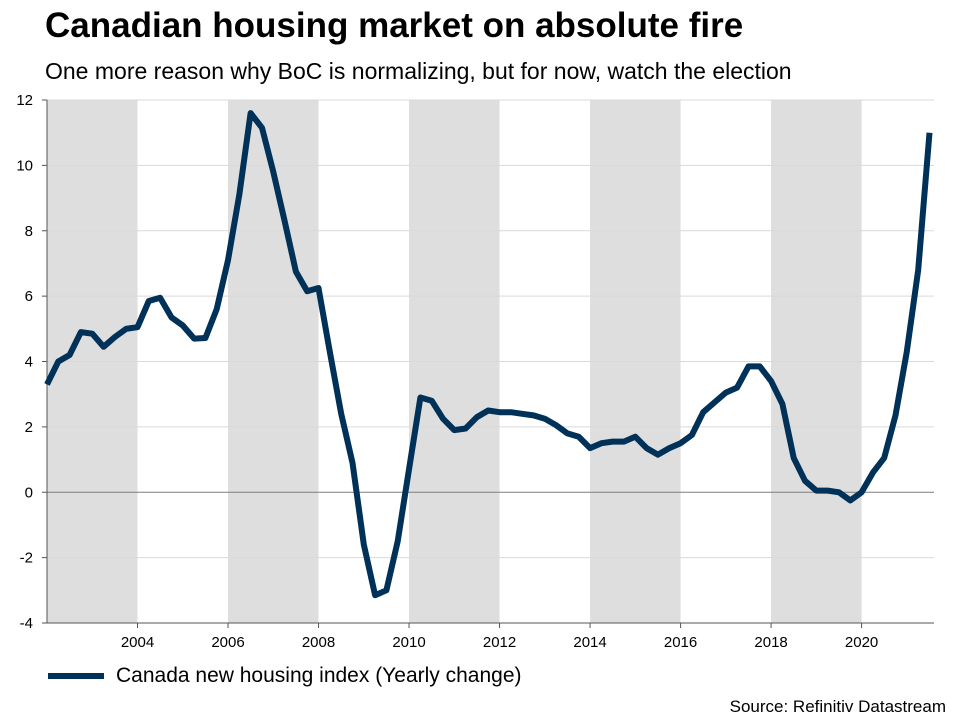  Describe the element at coordinates (29, 362) in the screenshot. I see `y-tick-label: 4` at that location.